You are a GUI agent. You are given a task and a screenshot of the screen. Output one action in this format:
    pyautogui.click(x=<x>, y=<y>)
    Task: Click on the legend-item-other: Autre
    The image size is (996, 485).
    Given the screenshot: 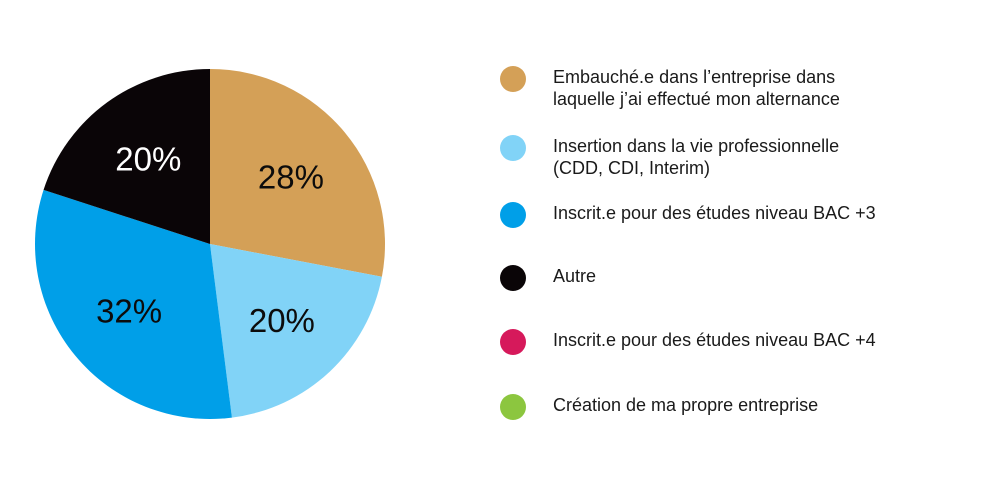 What is the action you would take?
    pyautogui.click(x=716, y=278)
    